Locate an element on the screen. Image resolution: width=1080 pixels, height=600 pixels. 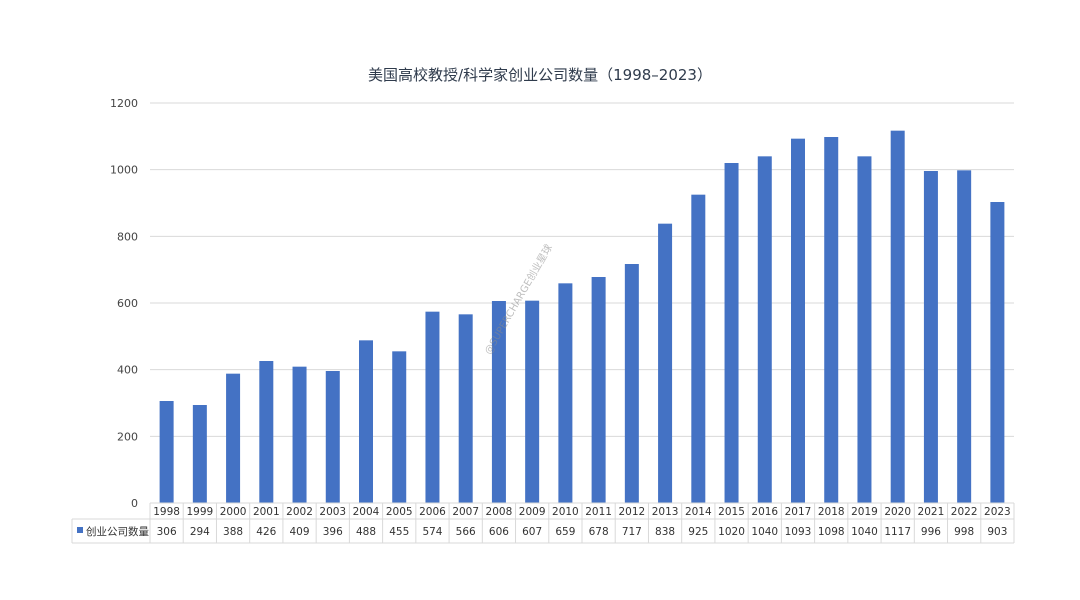
data-label: 306 is located at coordinates (167, 532).